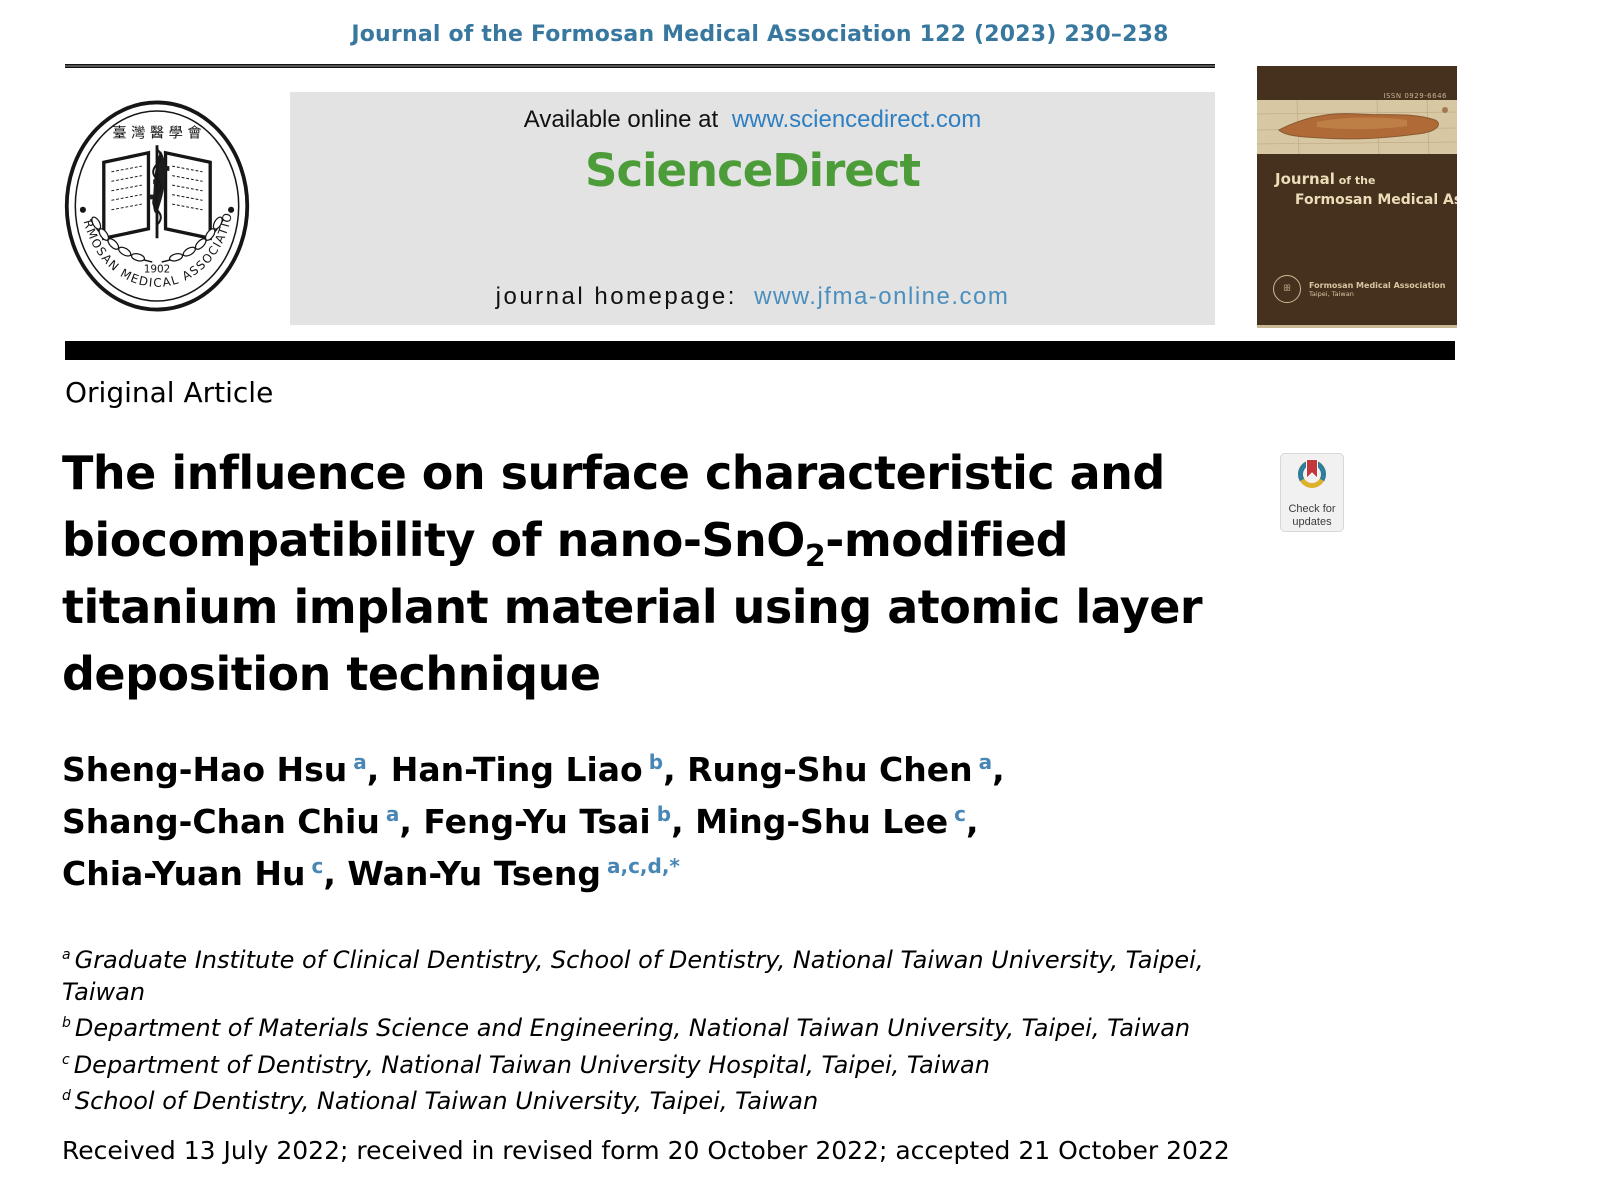  What do you see at coordinates (752, 297) in the screenshot?
I see `journal-homepage-line: journal homepage: www.jfma-online.com` at bounding box center [752, 297].